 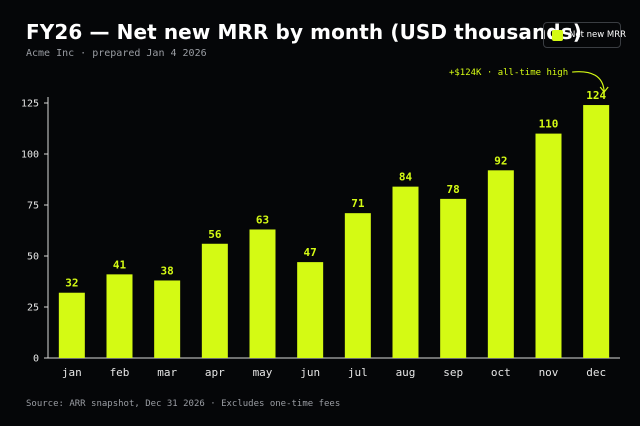 I want to click on y-tick-label: 125, so click(x=30, y=104).